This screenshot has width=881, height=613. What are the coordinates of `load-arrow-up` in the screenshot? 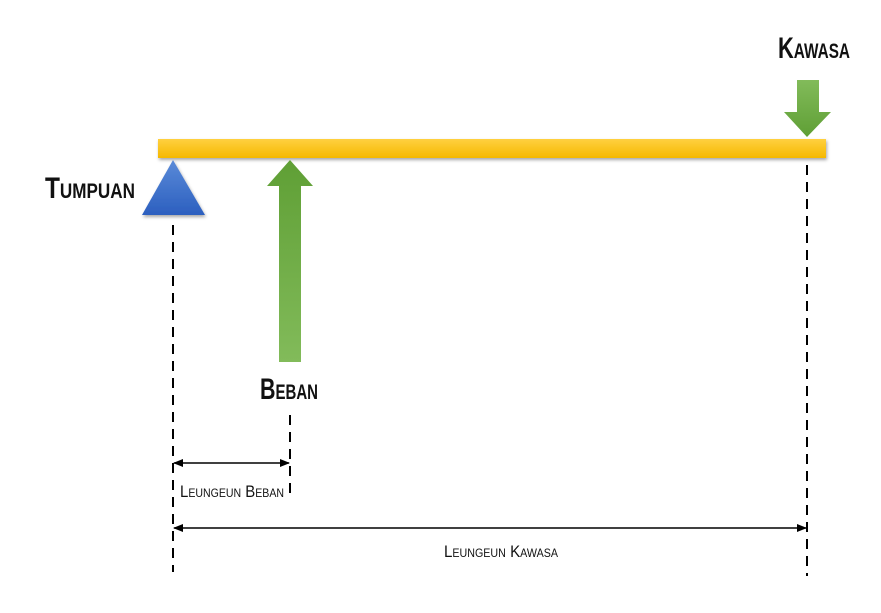 It's located at (290, 261).